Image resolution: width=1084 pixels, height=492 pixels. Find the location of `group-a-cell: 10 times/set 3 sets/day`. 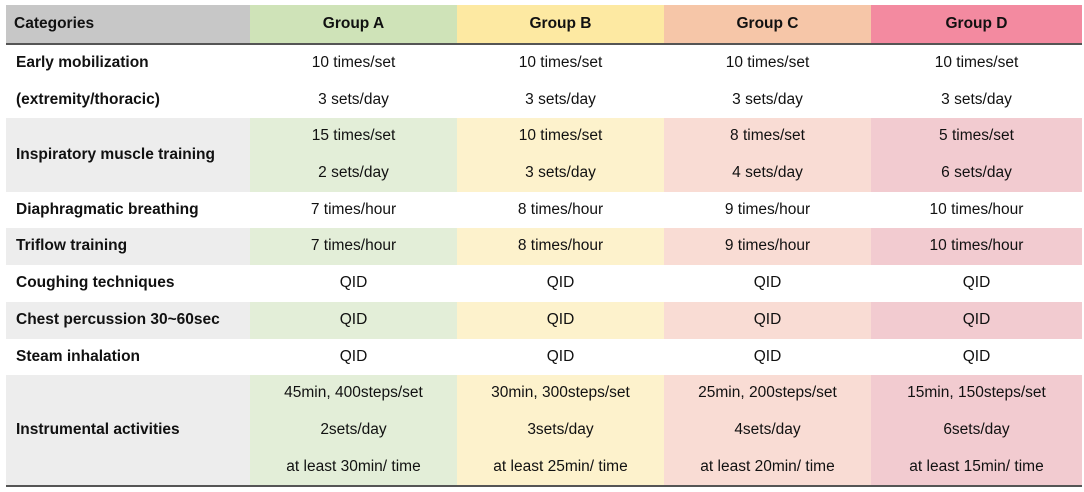

group-a-cell: 10 times/set 3 sets/day is located at coordinates (353, 81).